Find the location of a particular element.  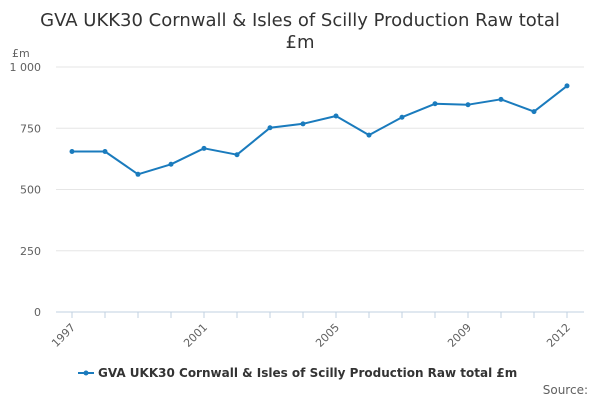

x-tick-label: 2009 is located at coordinates (459, 335).